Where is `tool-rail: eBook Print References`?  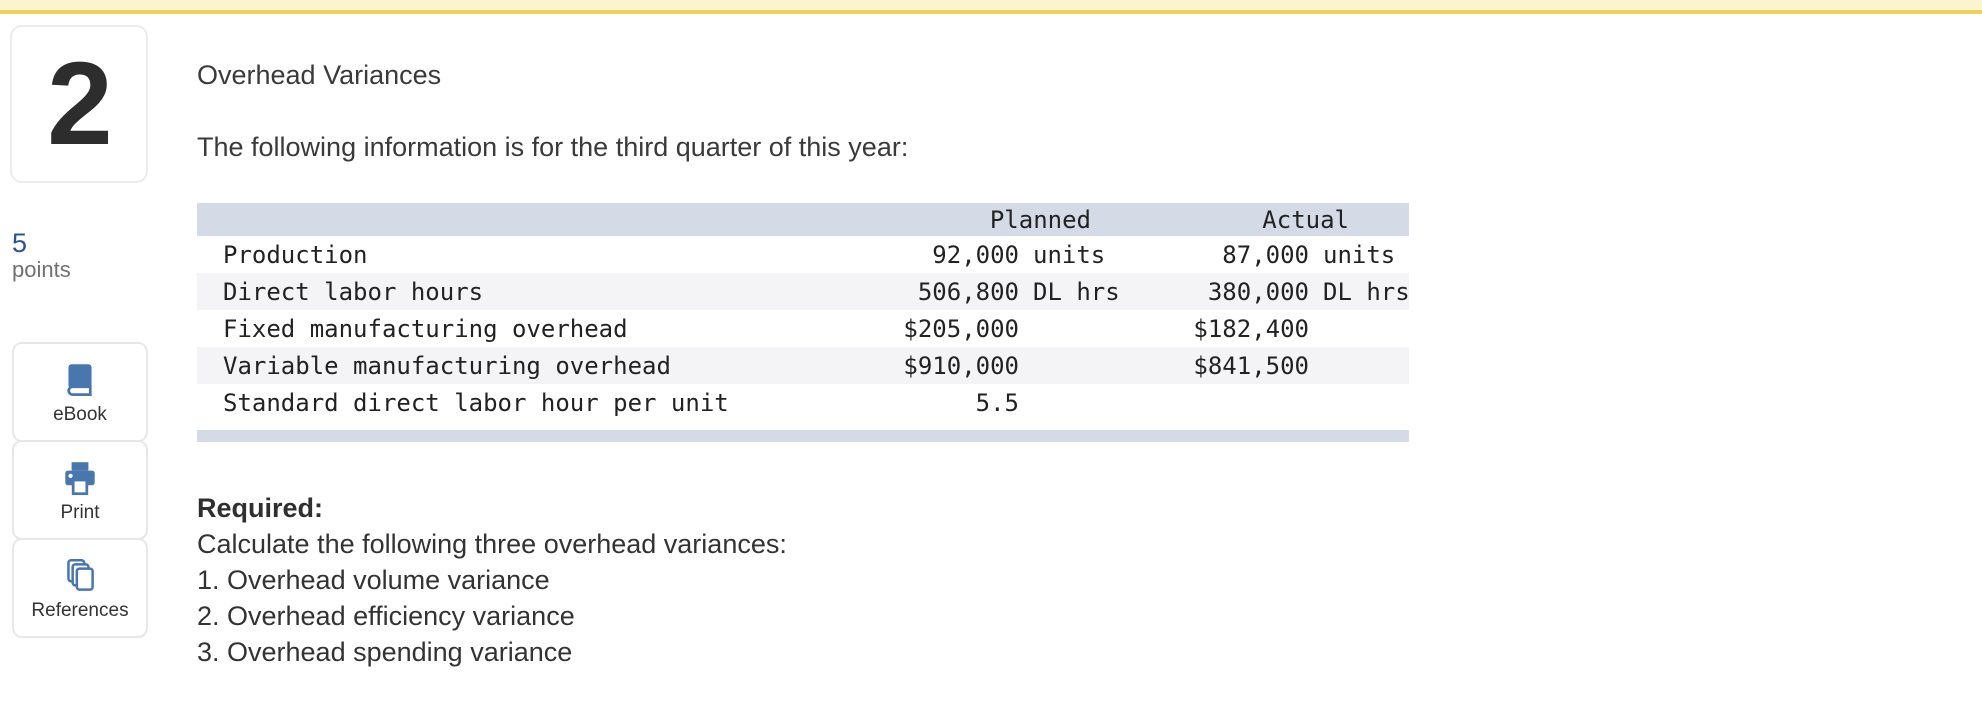
tool-rail: eBook Print References is located at coordinates (80, 490).